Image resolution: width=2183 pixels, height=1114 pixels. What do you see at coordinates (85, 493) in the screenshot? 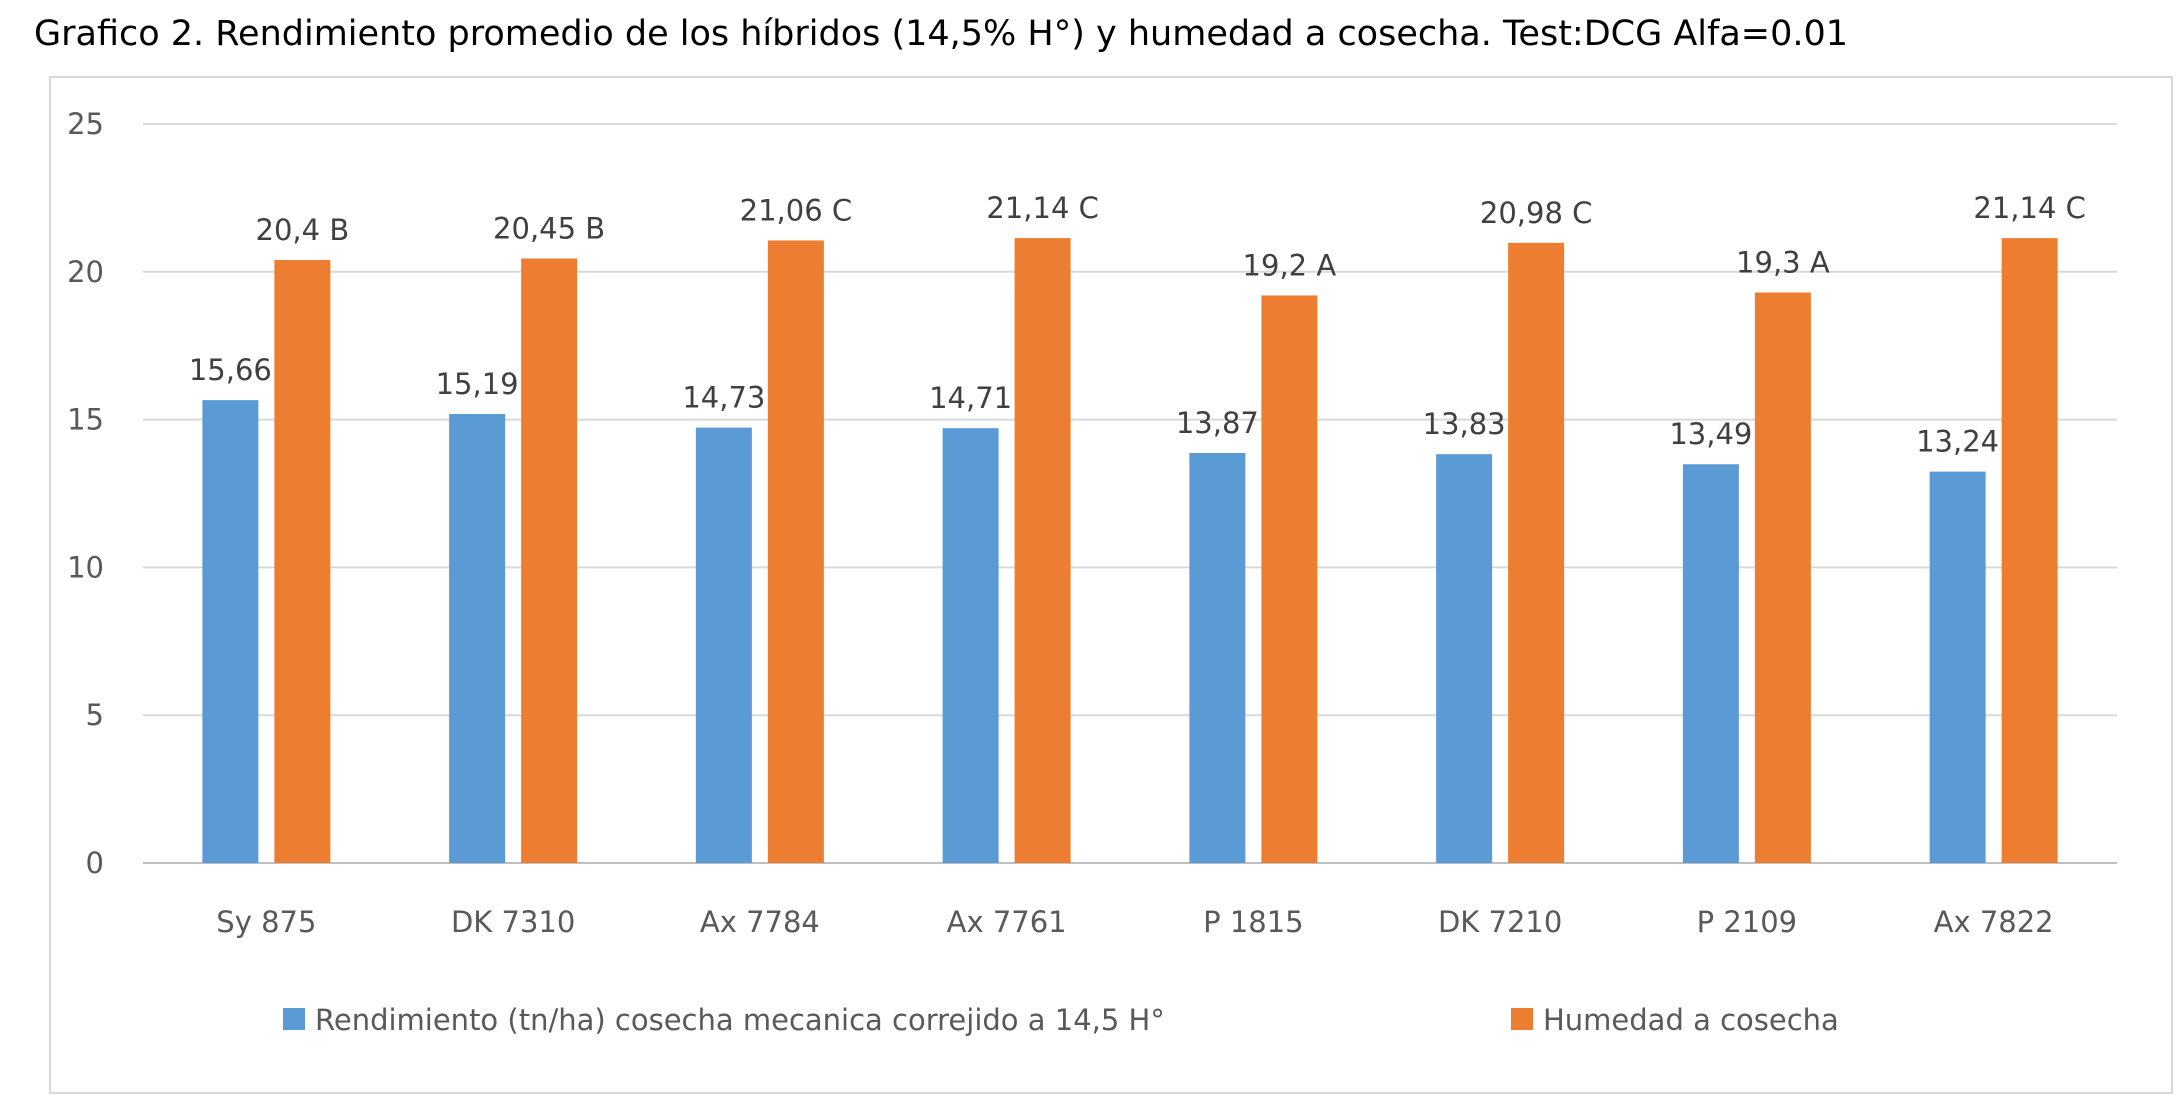
I see `y-axis-ticks: 0 5 10 15 20 25` at bounding box center [85, 493].